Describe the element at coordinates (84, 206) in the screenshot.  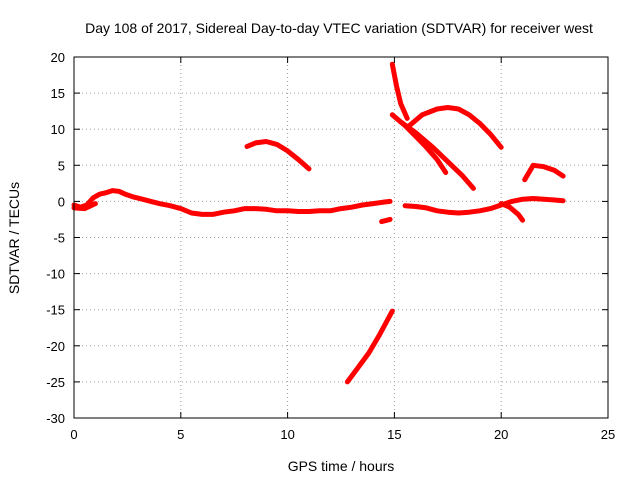
I see `series-baseline-early-lower` at that location.